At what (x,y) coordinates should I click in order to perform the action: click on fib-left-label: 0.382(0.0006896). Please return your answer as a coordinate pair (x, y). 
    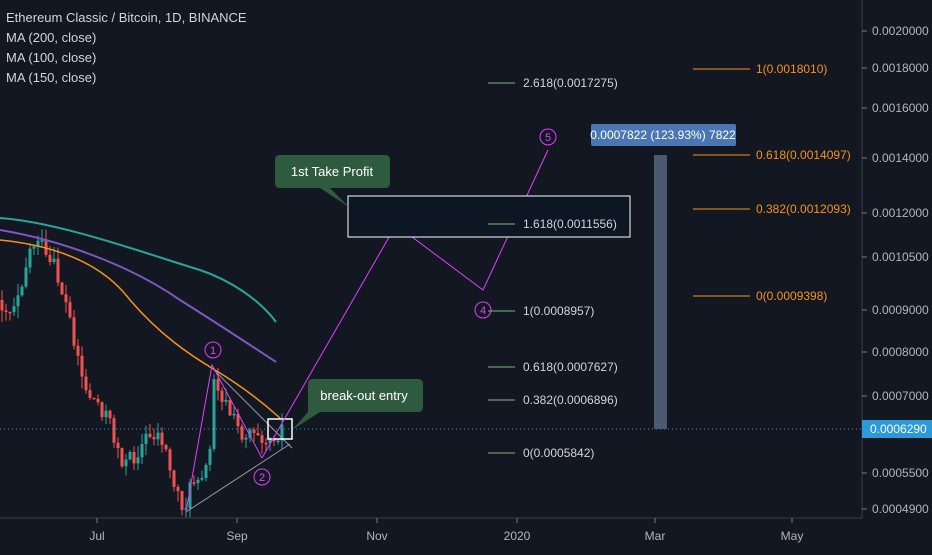
    Looking at the image, I should click on (570, 400).